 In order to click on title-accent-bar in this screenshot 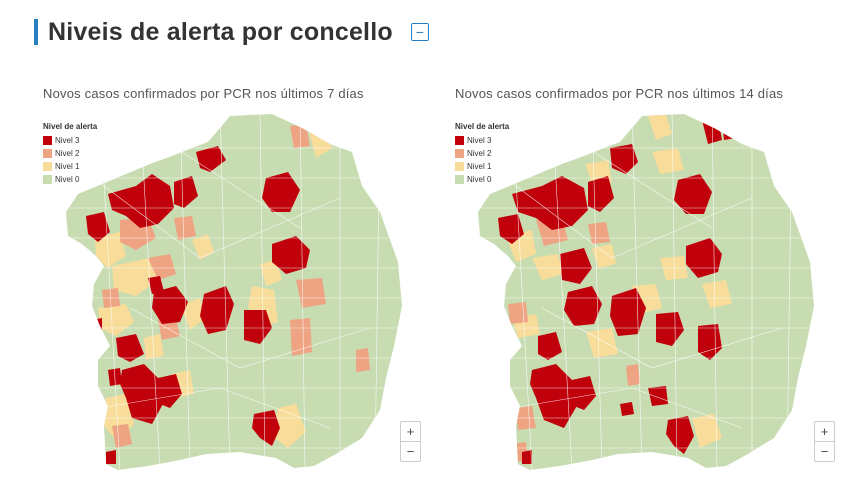, I will do `click(36, 32)`.